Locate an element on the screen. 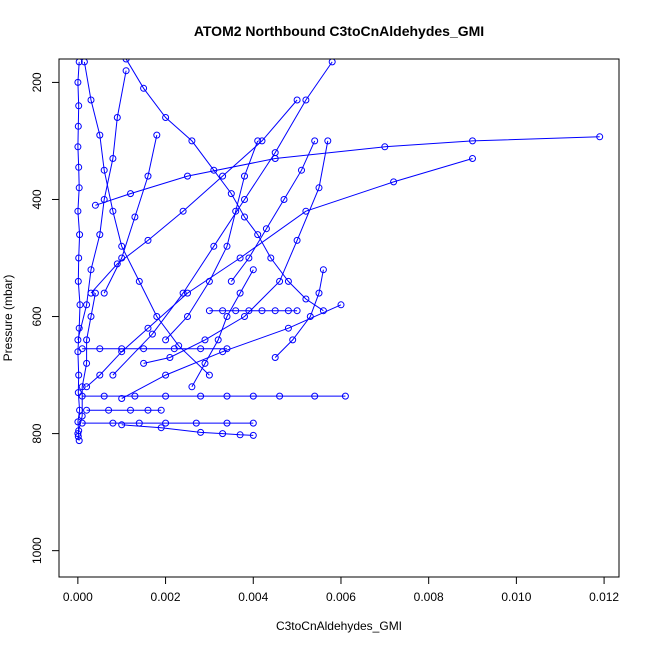  y-tick-label: 400 is located at coordinates (37, 199).